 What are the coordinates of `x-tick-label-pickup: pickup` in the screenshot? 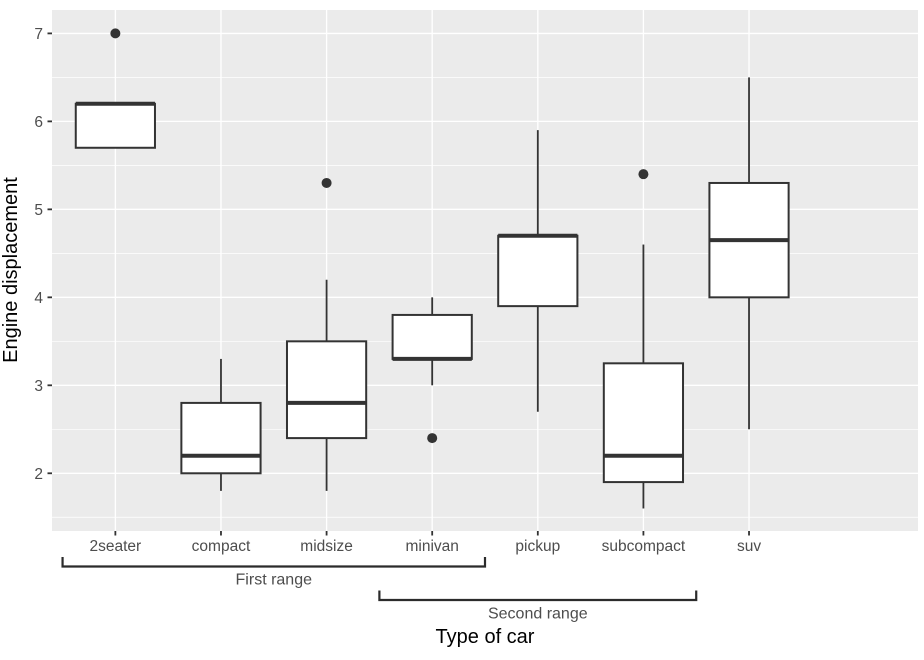 It's located at (537, 546).